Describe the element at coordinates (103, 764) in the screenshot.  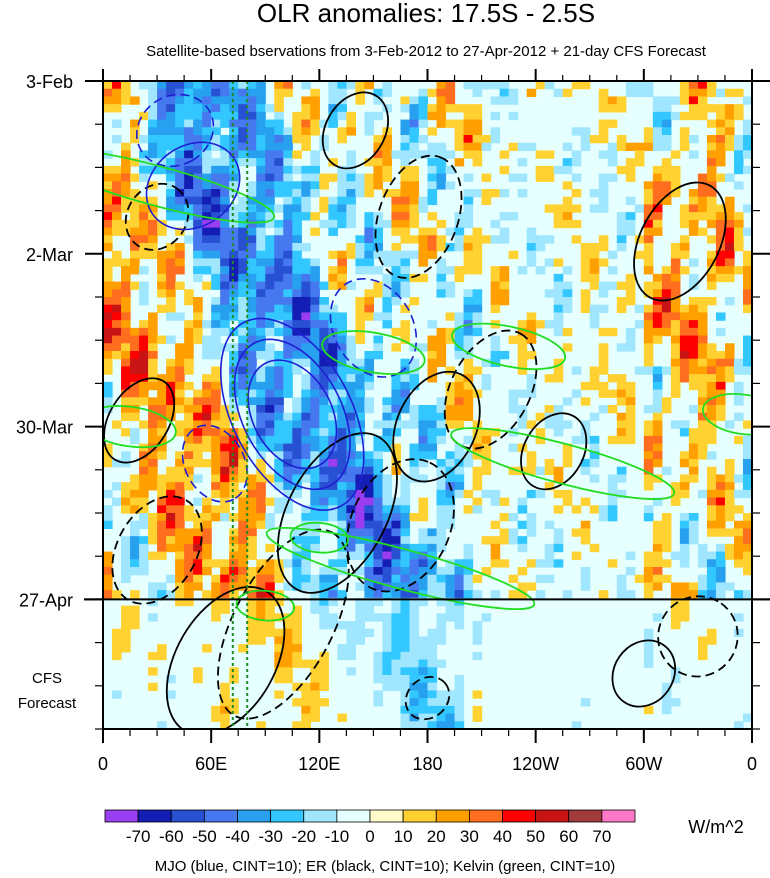
I see `x-tick-label: 0` at that location.